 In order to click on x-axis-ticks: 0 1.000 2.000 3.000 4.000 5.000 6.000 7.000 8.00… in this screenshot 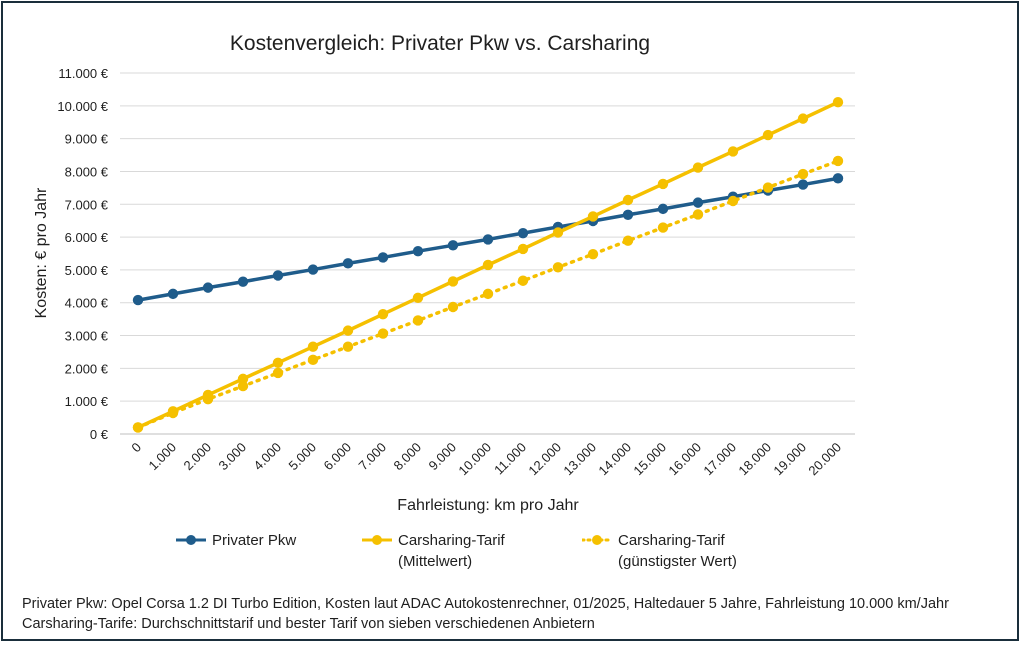, I will do `click(486, 459)`.